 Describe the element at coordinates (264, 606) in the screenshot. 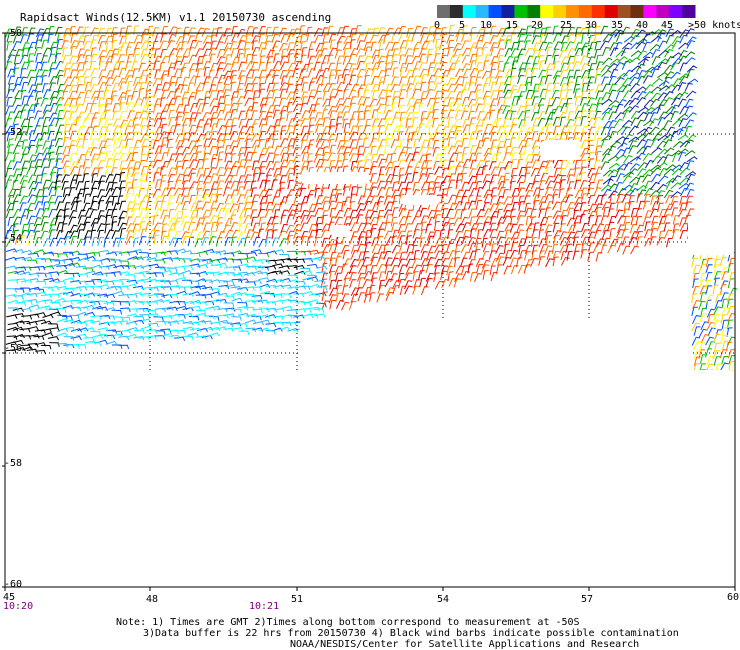

I see `time-label: 10:21` at that location.